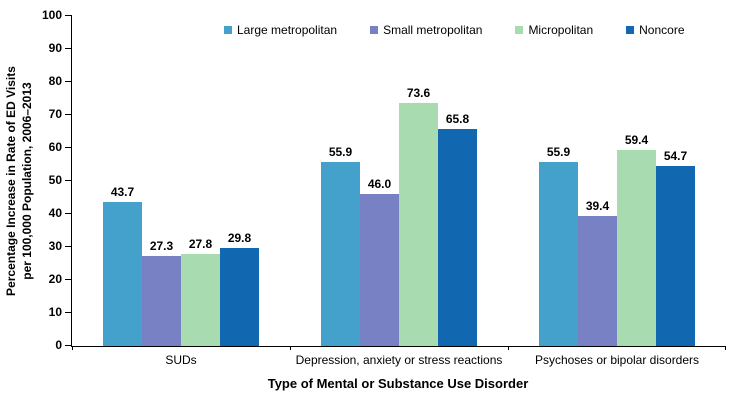 Image resolution: width=742 pixels, height=405 pixels. What do you see at coordinates (239, 237) in the screenshot?
I see `bar-value-label: 29.8` at bounding box center [239, 237].